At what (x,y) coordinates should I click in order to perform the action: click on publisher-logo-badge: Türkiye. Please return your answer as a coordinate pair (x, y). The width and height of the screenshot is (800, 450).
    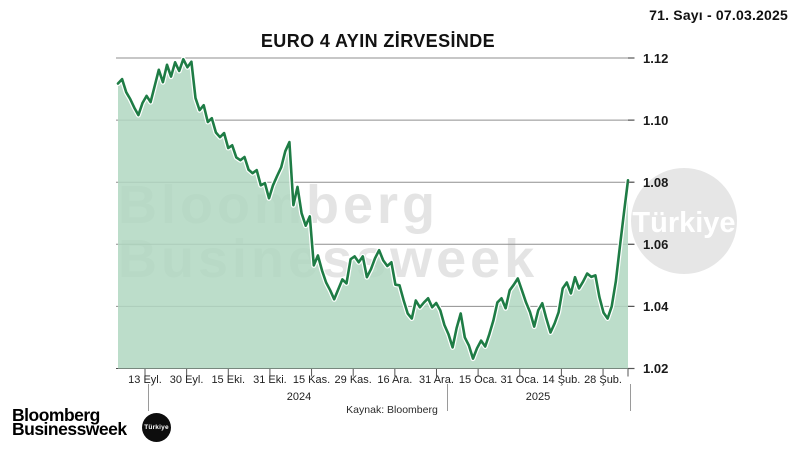
    Looking at the image, I should click on (156, 427).